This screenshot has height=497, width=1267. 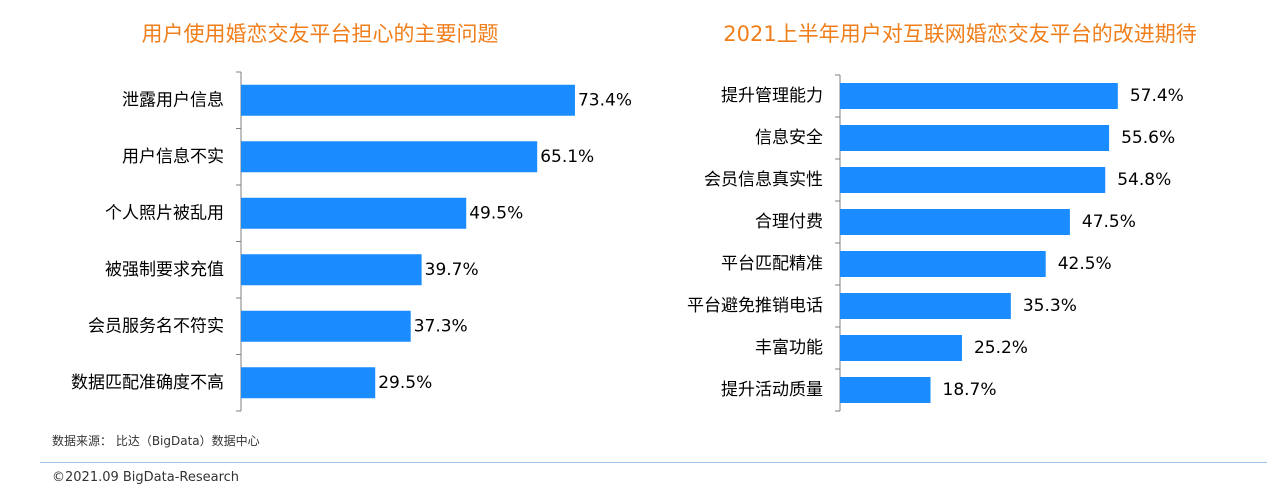 I want to click on category-label: 提升活动质量, so click(x=772, y=390).